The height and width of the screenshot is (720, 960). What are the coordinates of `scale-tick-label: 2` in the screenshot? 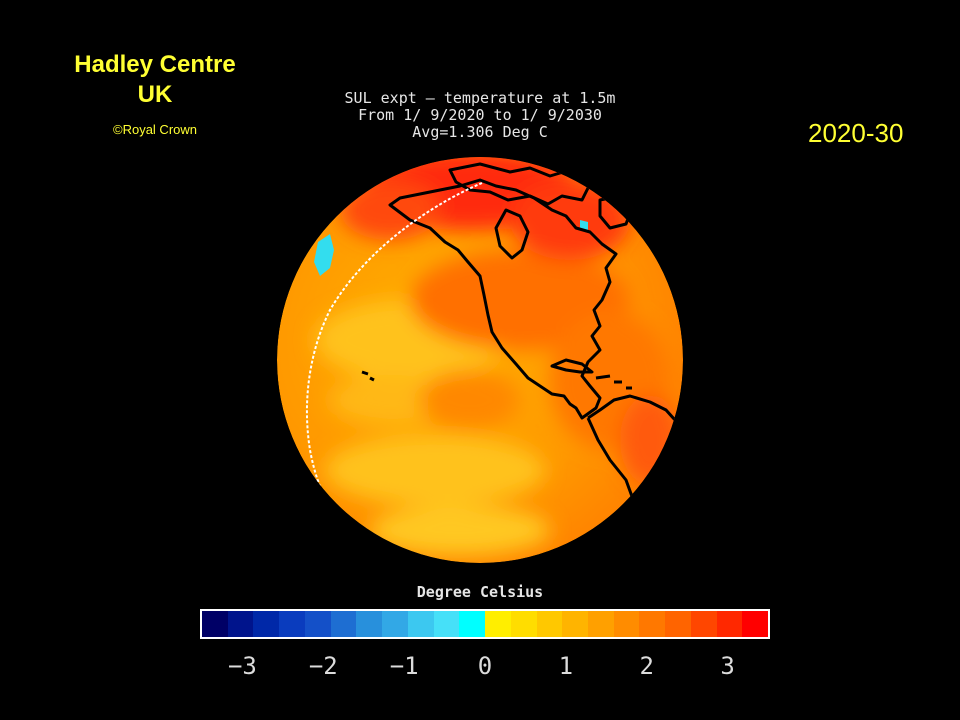 It's located at (646, 666).